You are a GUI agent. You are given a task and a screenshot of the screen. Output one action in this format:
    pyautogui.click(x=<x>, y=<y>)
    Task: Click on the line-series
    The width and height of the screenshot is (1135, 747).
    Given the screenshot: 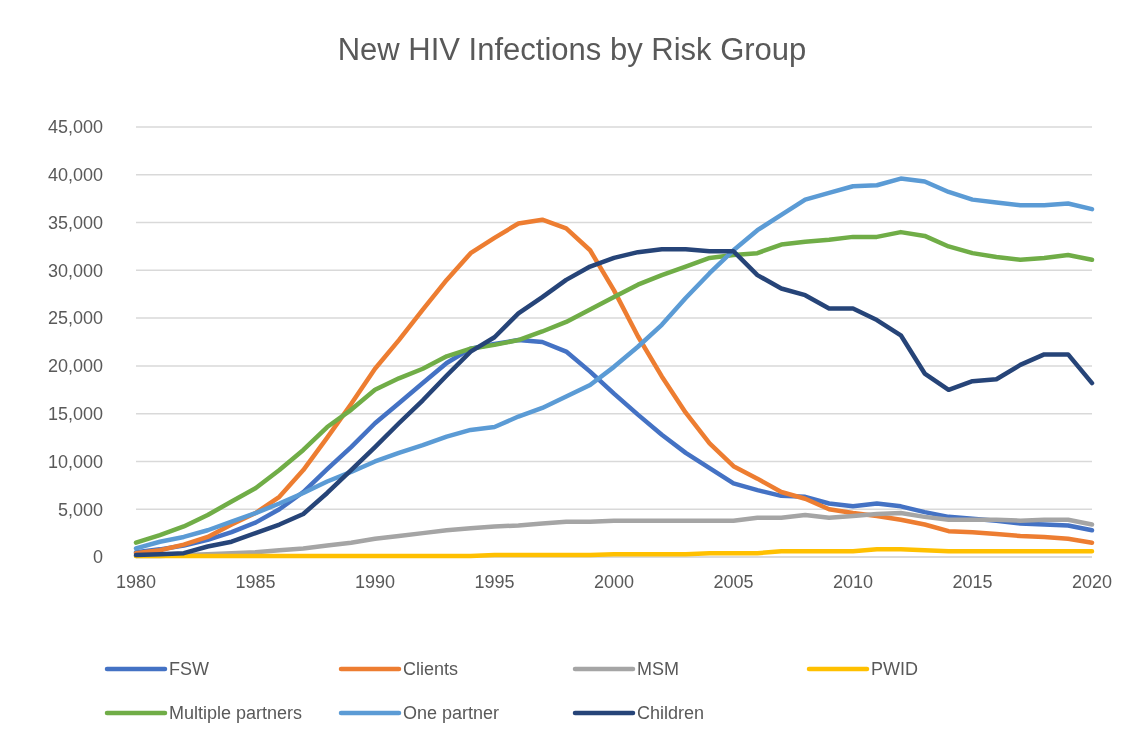 What is the action you would take?
    pyautogui.click(x=614, y=553)
    